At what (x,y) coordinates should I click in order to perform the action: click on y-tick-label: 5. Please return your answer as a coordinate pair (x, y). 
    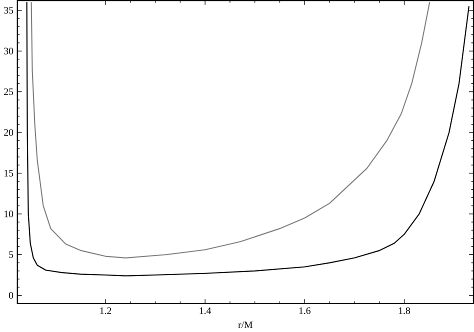
    Looking at the image, I should click on (11, 254).